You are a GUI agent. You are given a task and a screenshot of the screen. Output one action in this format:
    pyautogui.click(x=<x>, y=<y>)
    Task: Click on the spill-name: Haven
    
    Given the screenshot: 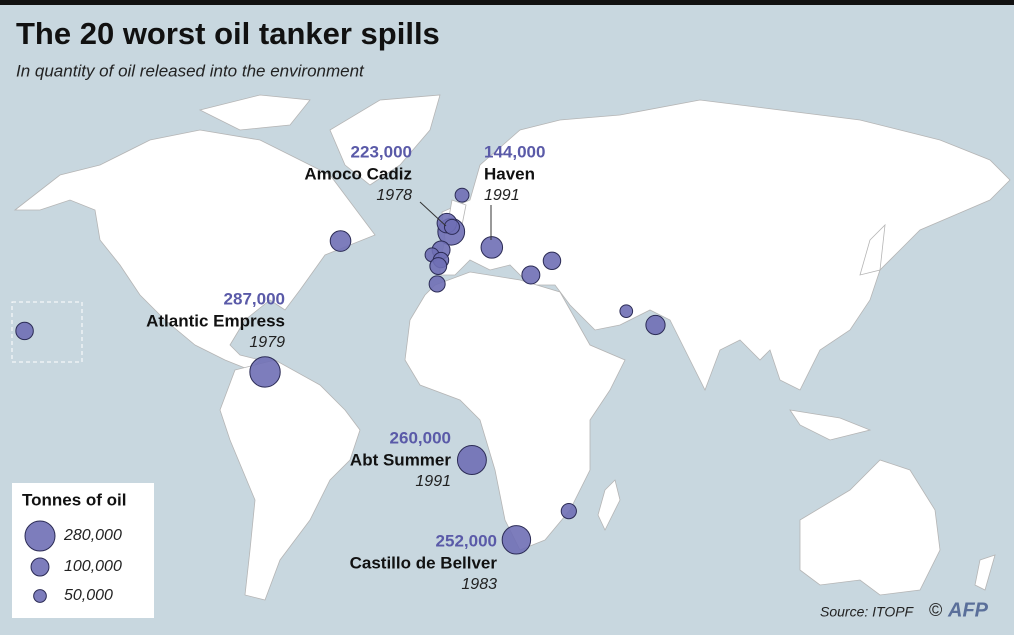 What is the action you would take?
    pyautogui.click(x=509, y=173)
    